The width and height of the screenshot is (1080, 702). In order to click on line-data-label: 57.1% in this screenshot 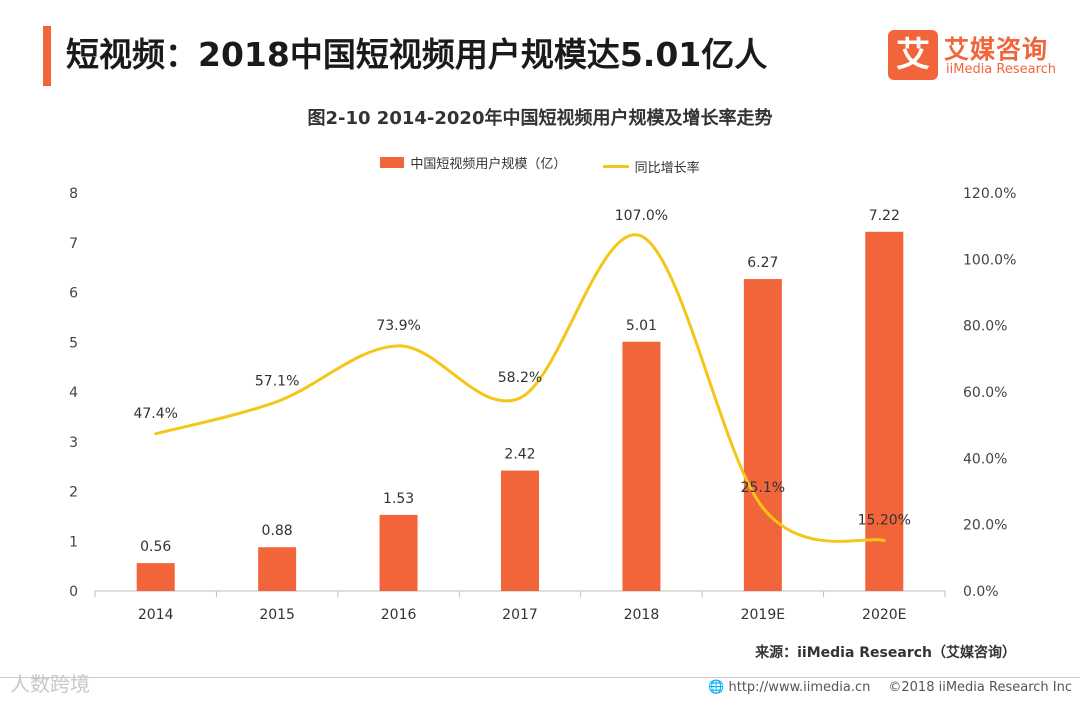, I will do `click(277, 382)`.